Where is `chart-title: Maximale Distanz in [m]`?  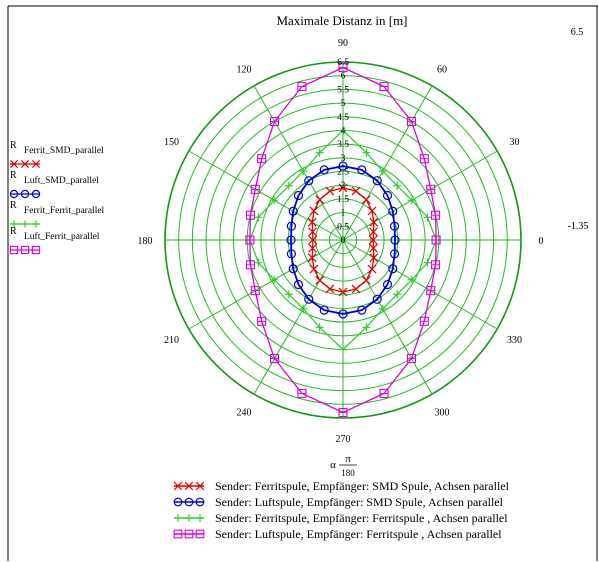
chart-title: Maximale Distanz in [m] is located at coordinates (341, 20).